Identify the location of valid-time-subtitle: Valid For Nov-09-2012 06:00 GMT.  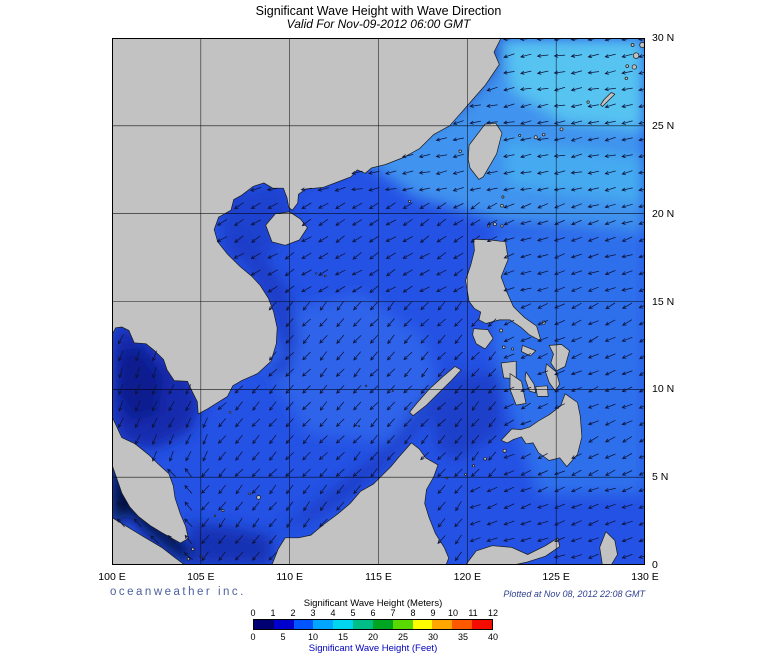
(378, 24).